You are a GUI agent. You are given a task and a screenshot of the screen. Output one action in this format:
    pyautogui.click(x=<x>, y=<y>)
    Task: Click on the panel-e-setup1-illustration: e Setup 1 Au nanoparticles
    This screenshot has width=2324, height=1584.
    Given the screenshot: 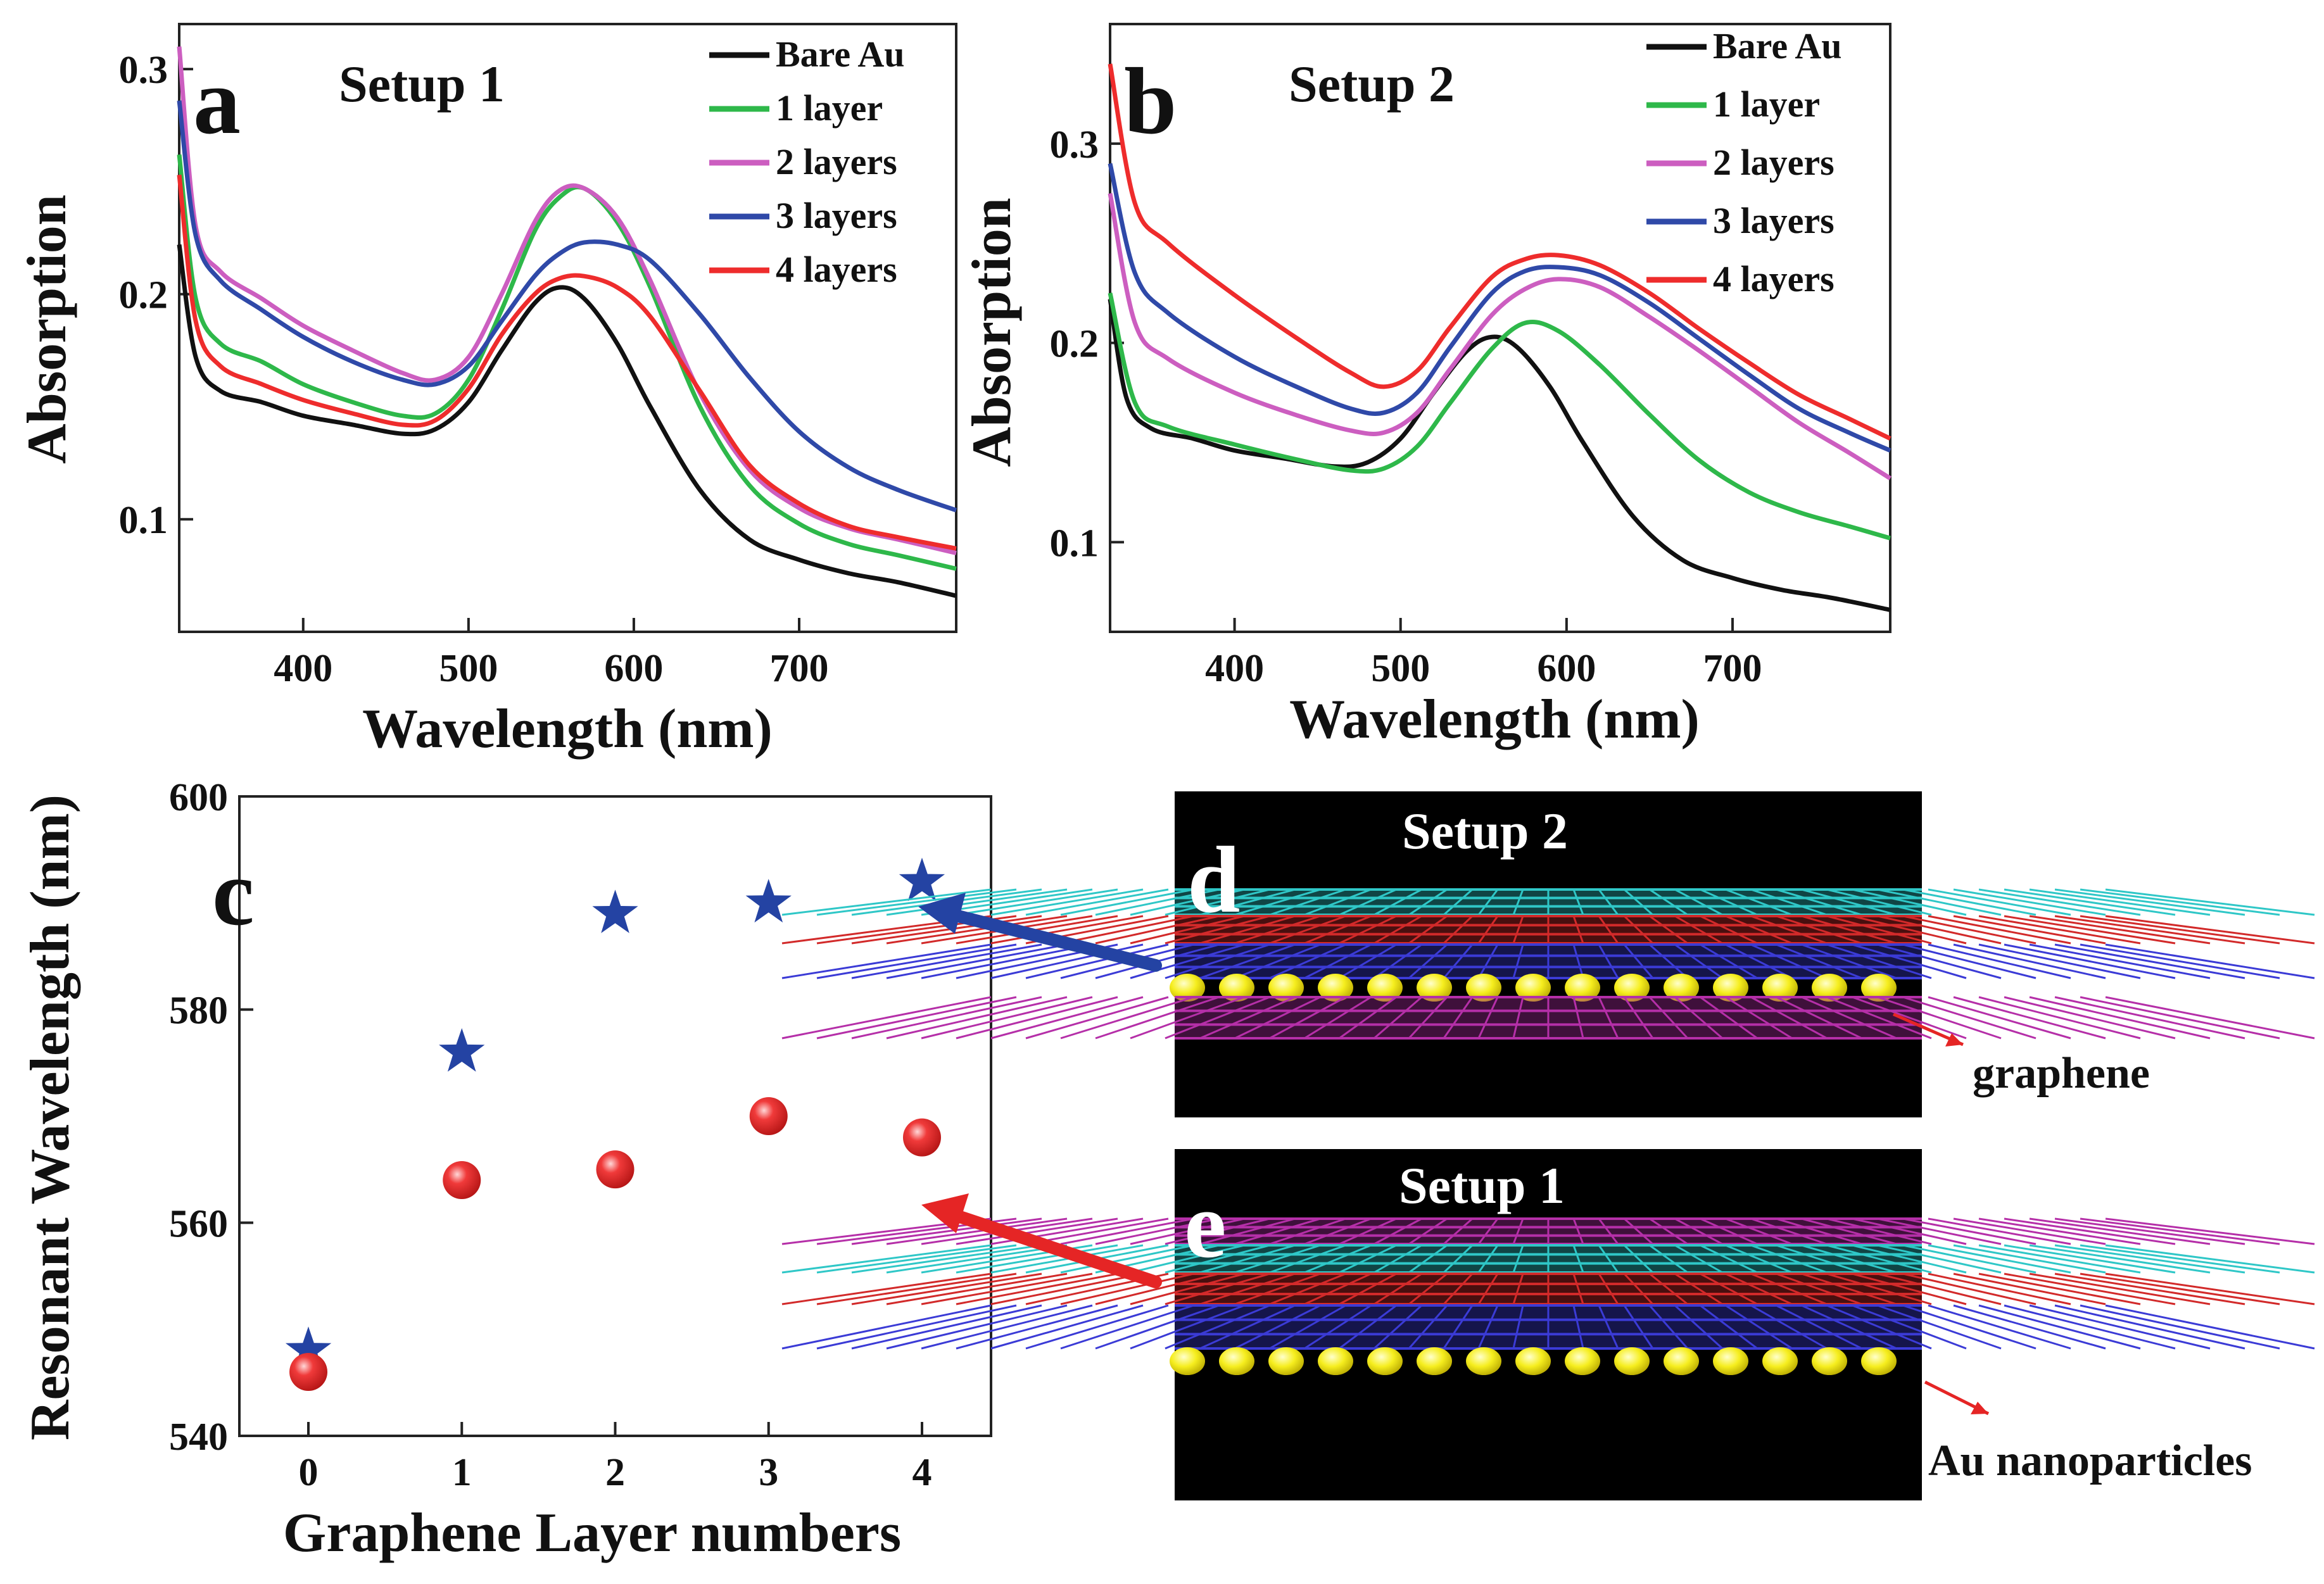 What is the action you would take?
    pyautogui.click(x=1548, y=1324)
    